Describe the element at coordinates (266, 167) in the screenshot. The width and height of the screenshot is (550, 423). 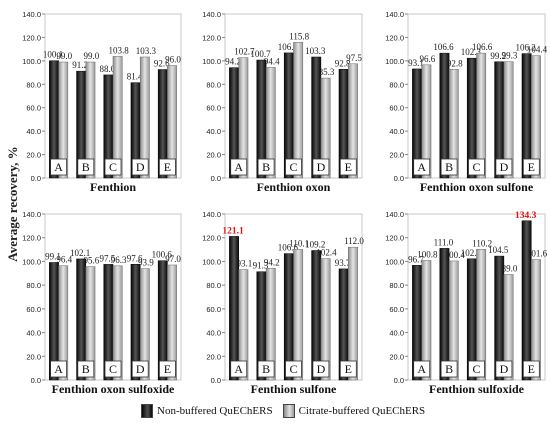
I see `panel2-category-label-b: B` at that location.